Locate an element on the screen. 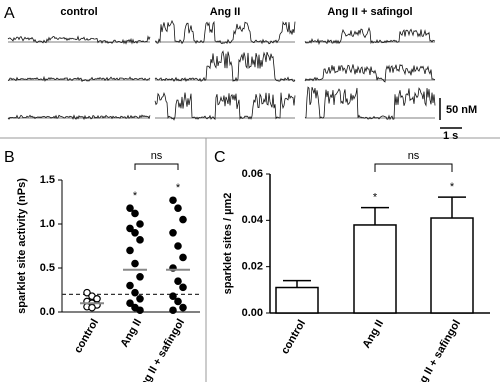 This screenshot has height=382, width=500. y-tick-label: 0.00 is located at coordinates (252, 313).